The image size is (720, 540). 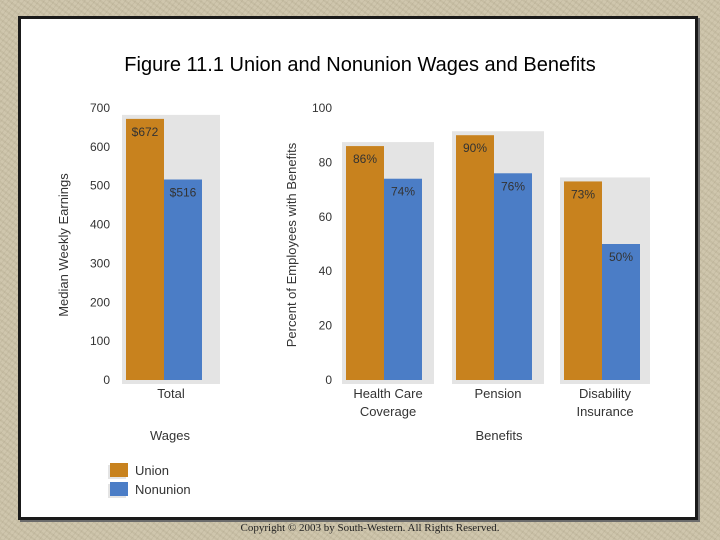 What do you see at coordinates (326, 162) in the screenshot?
I see `y-tick-label: 80` at bounding box center [326, 162].